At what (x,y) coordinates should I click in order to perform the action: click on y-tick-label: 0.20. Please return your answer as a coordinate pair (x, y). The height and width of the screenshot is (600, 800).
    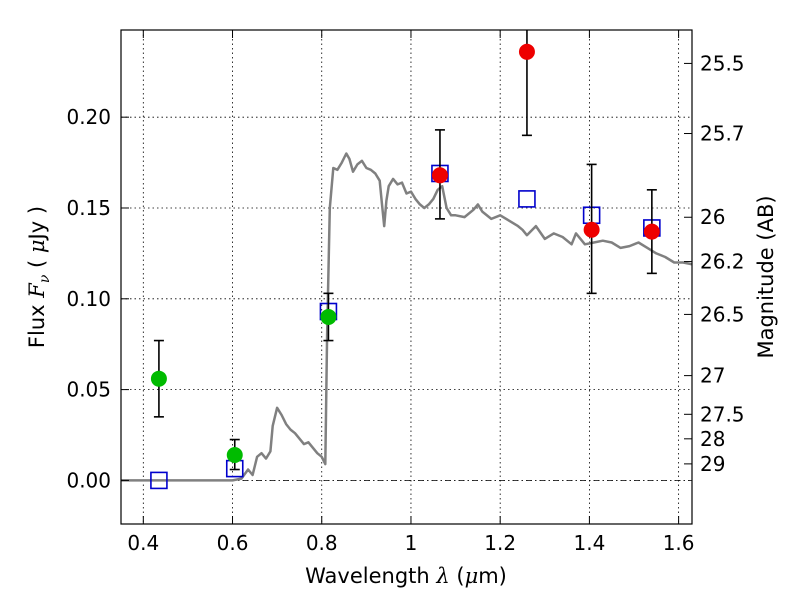
    Looking at the image, I should click on (88, 117).